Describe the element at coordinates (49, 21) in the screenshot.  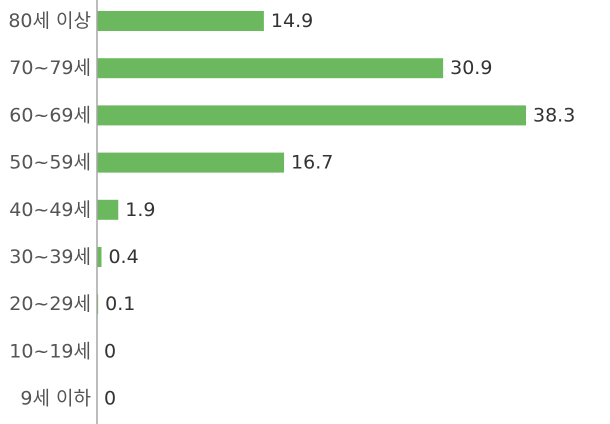
I see `category-label: 80세 이상` at that location.